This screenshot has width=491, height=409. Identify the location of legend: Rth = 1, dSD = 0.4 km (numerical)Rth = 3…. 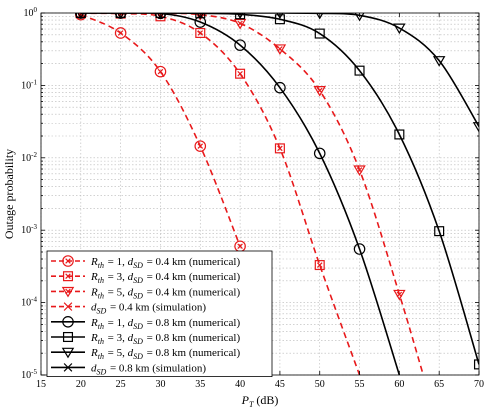
(159, 313).